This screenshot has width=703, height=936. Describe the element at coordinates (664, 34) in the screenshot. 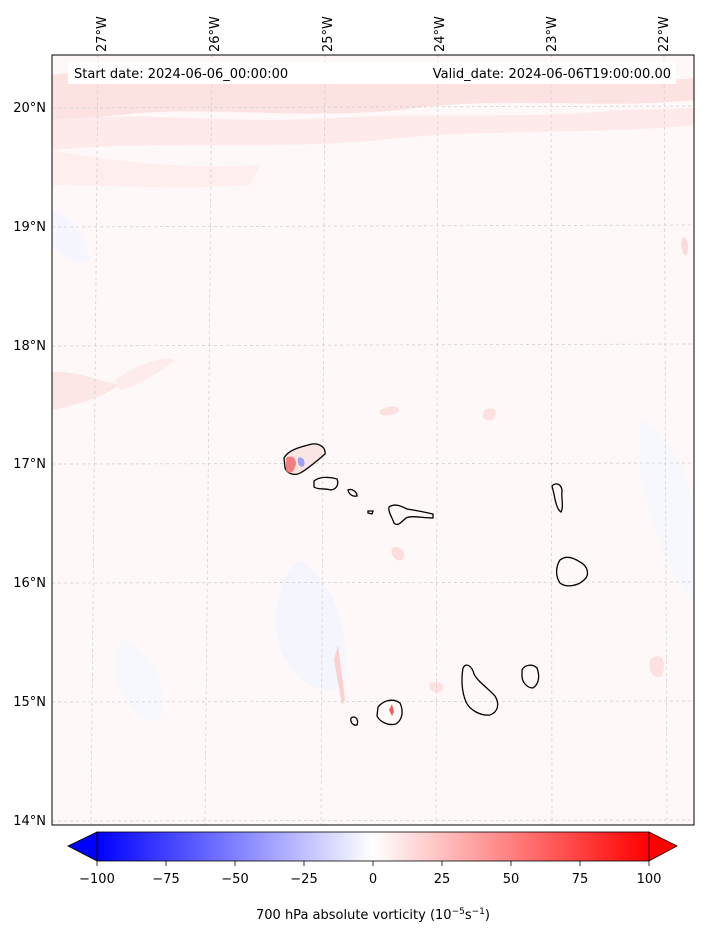

I see `lon-label-22w: 22°W` at that location.